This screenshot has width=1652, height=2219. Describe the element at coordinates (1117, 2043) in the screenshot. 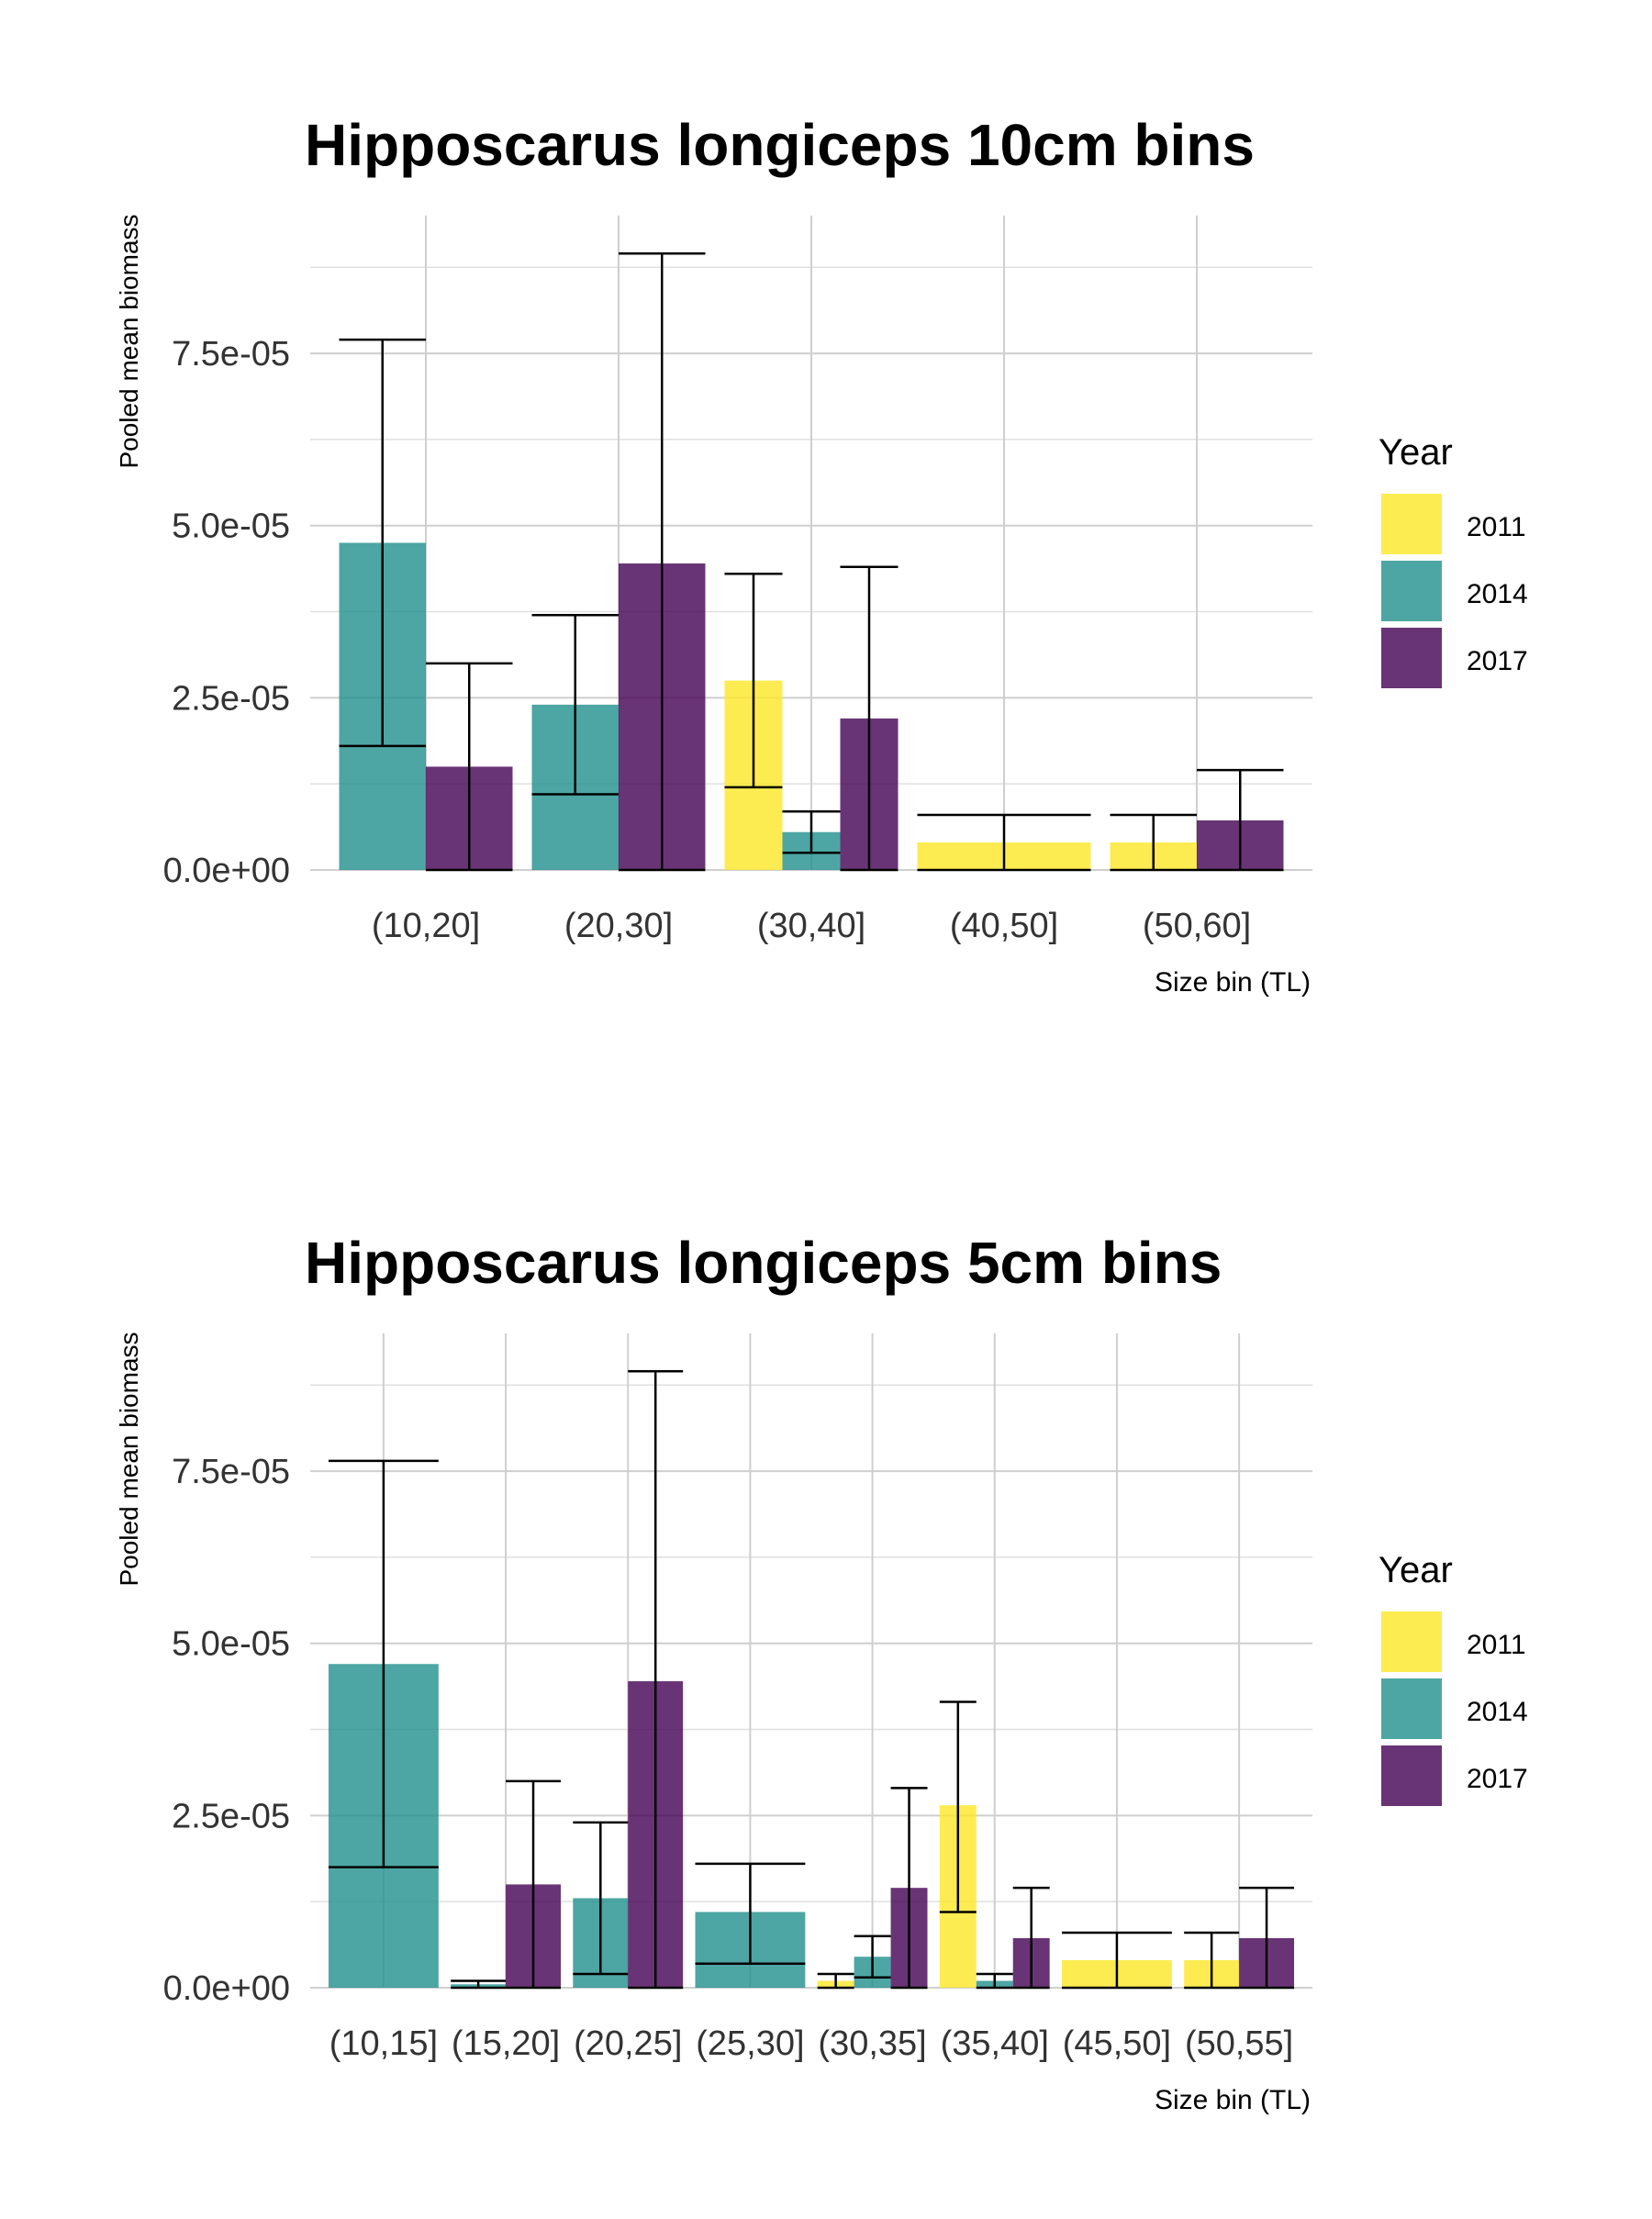

I see `x-tick-label: (45,50]` at that location.